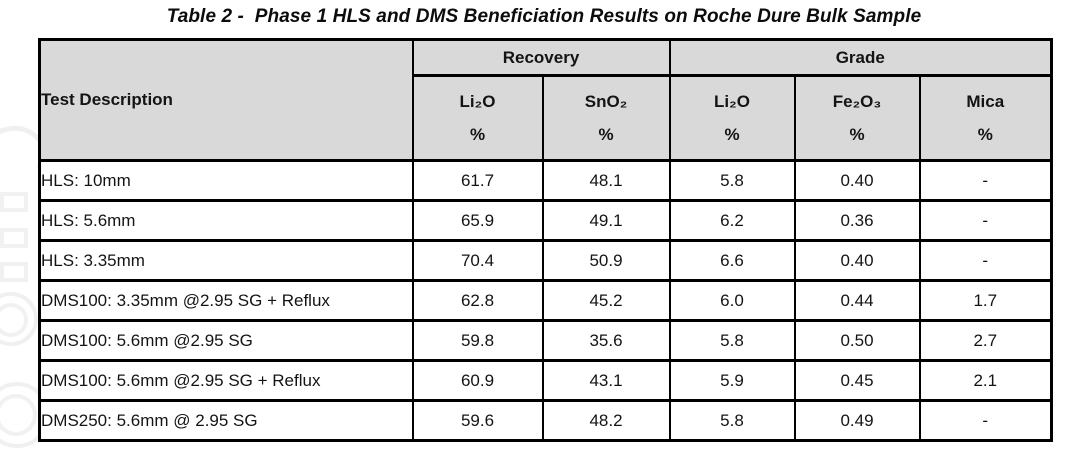 The image size is (1086, 457). What do you see at coordinates (226, 260) in the screenshot?
I see `test-description-cell: HLS: 3.35mm` at bounding box center [226, 260].